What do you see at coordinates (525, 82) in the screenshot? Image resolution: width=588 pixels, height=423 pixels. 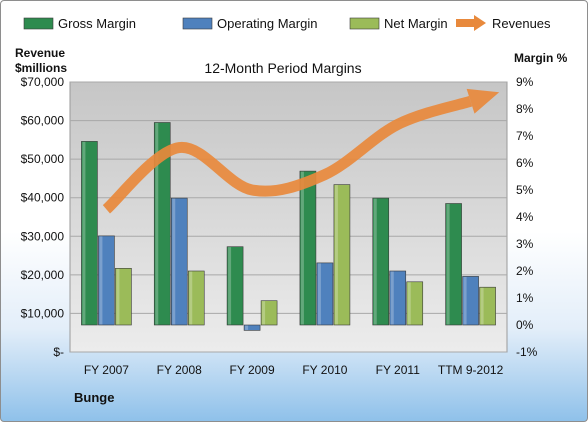 I see `right-tick-label: 9%` at bounding box center [525, 82].